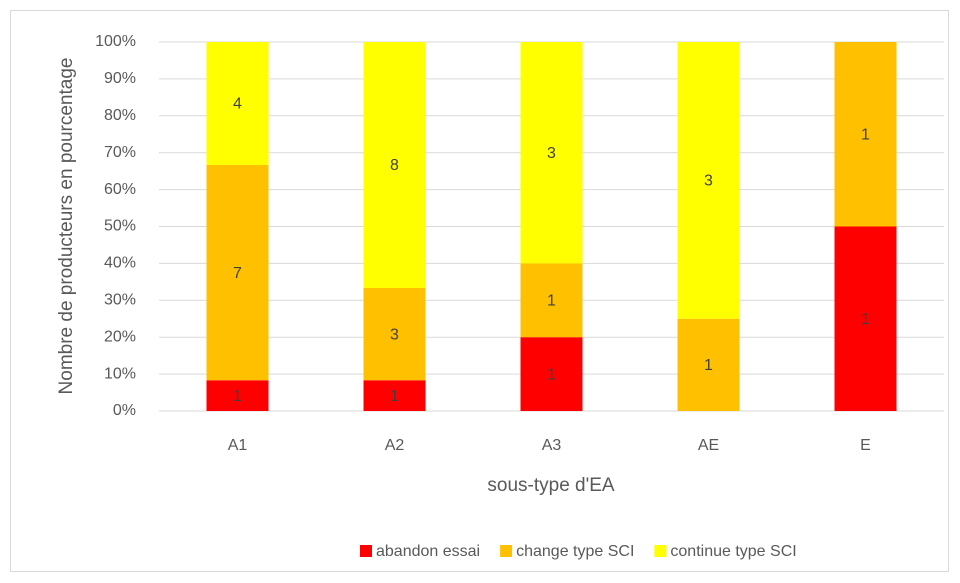 Image resolution: width=960 pixels, height=583 pixels. Describe the element at coordinates (865, 445) in the screenshot. I see `x-tick-label: E` at that location.